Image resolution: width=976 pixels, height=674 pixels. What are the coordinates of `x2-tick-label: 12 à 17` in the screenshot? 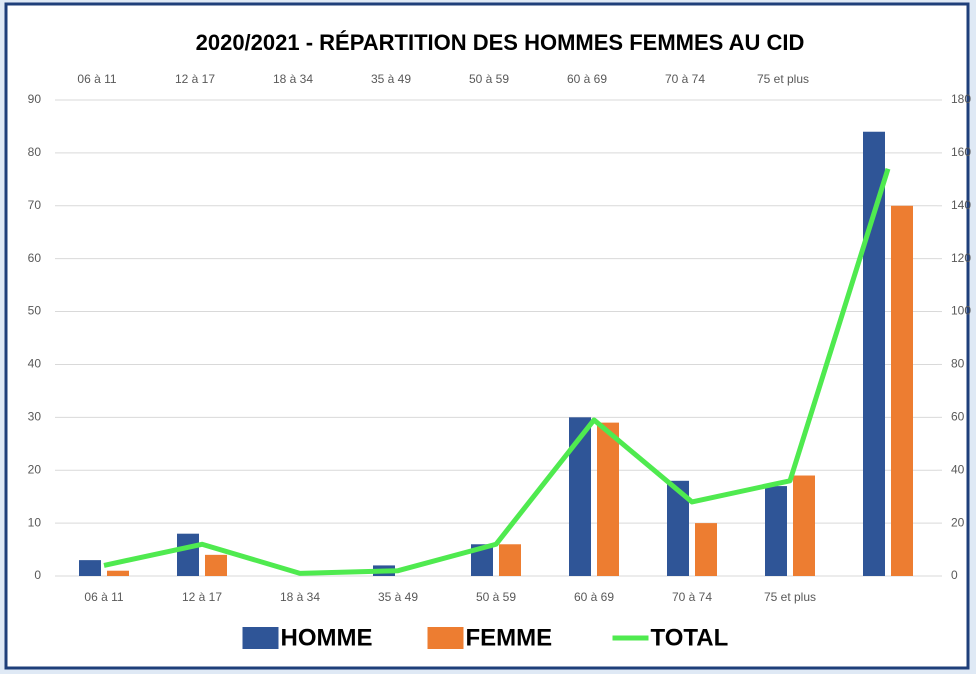 It's located at (195, 79).